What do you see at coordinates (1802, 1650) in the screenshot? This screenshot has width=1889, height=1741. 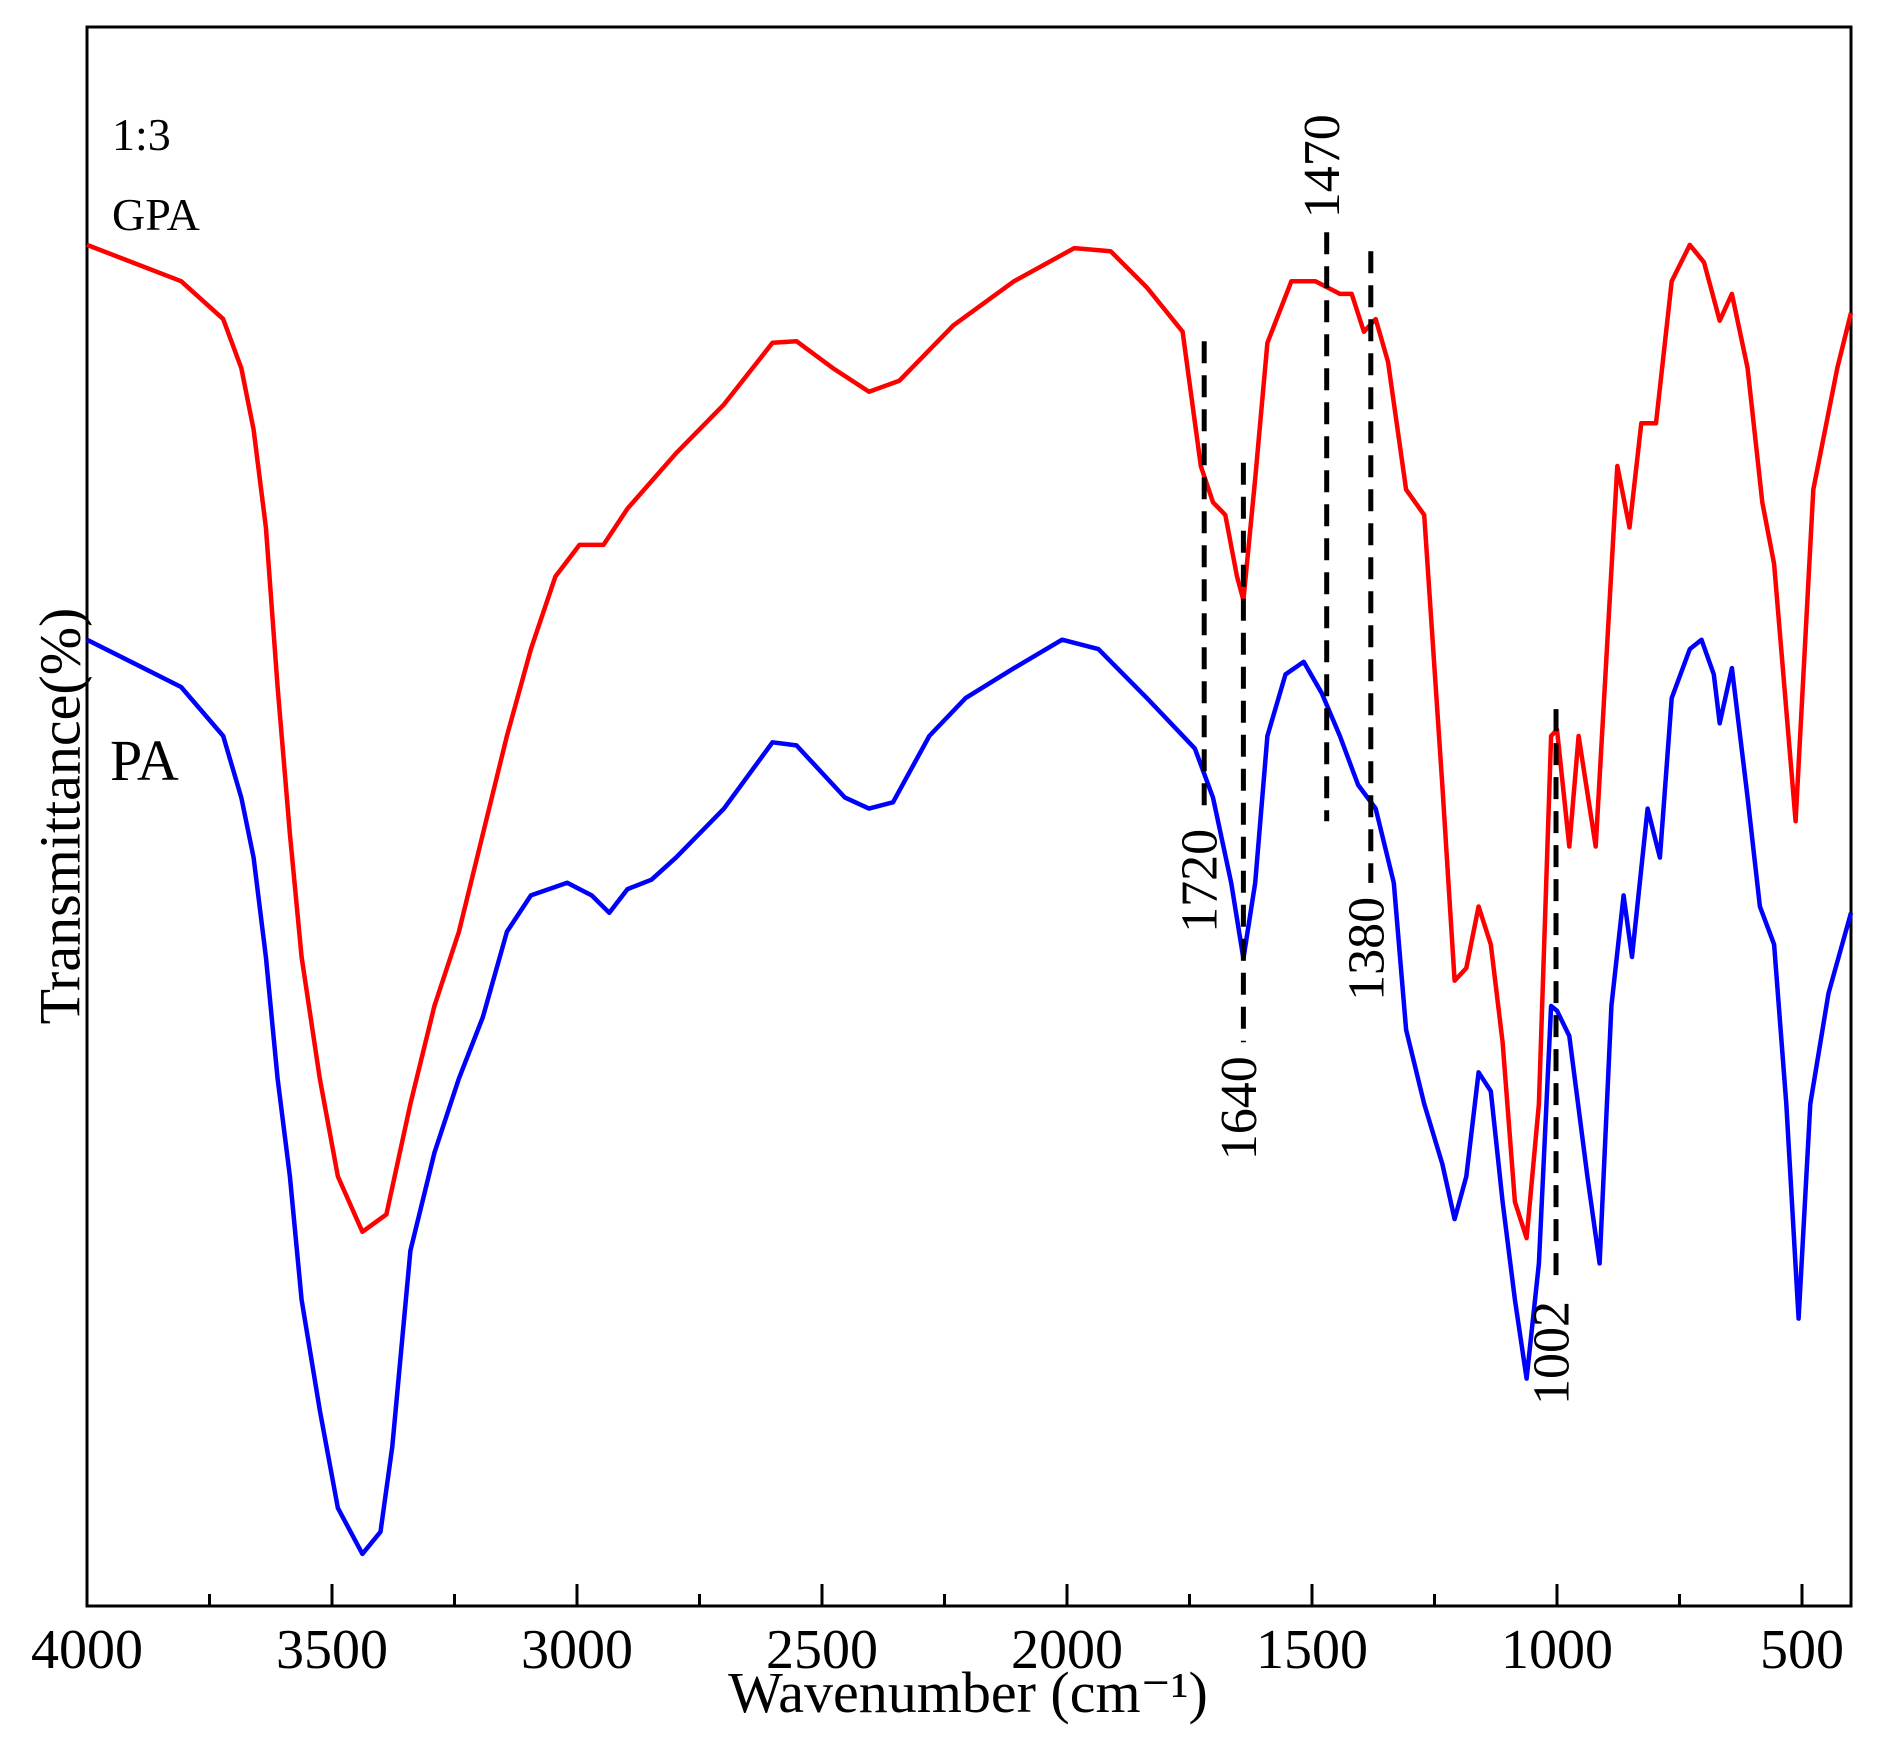 I see `x-tick-label: 500` at bounding box center [1802, 1650].